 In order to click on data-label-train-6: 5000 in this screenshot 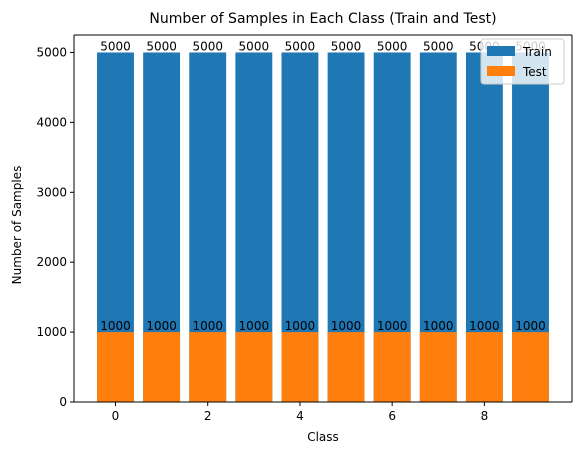, I will do `click(392, 46)`.